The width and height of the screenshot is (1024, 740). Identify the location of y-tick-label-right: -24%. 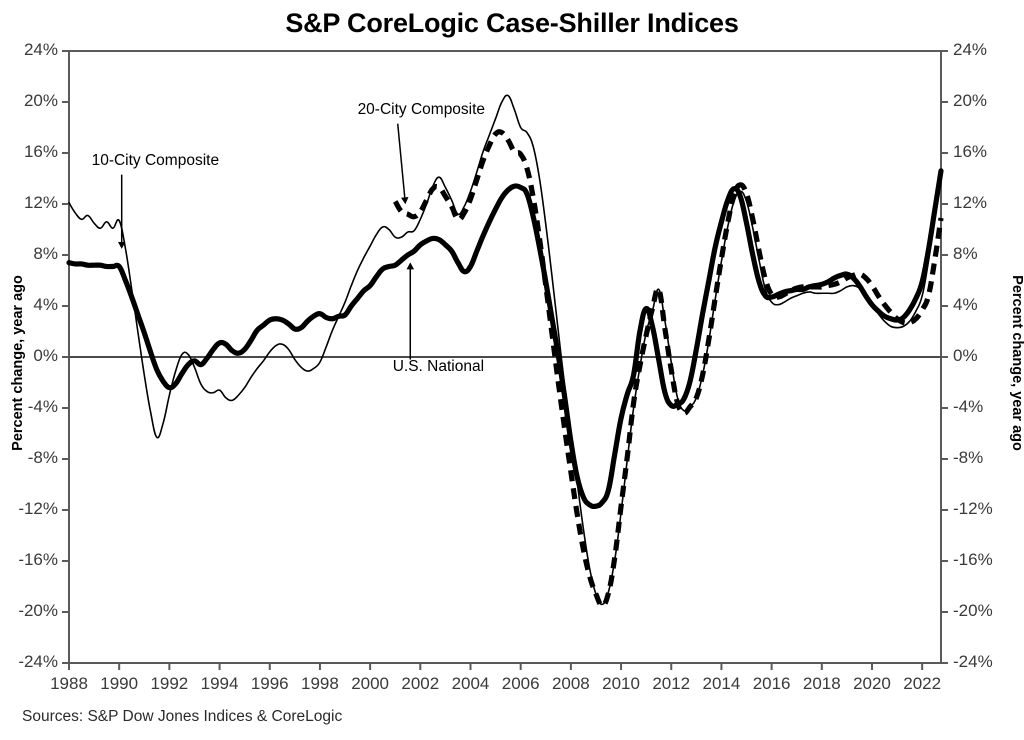
(973, 661).